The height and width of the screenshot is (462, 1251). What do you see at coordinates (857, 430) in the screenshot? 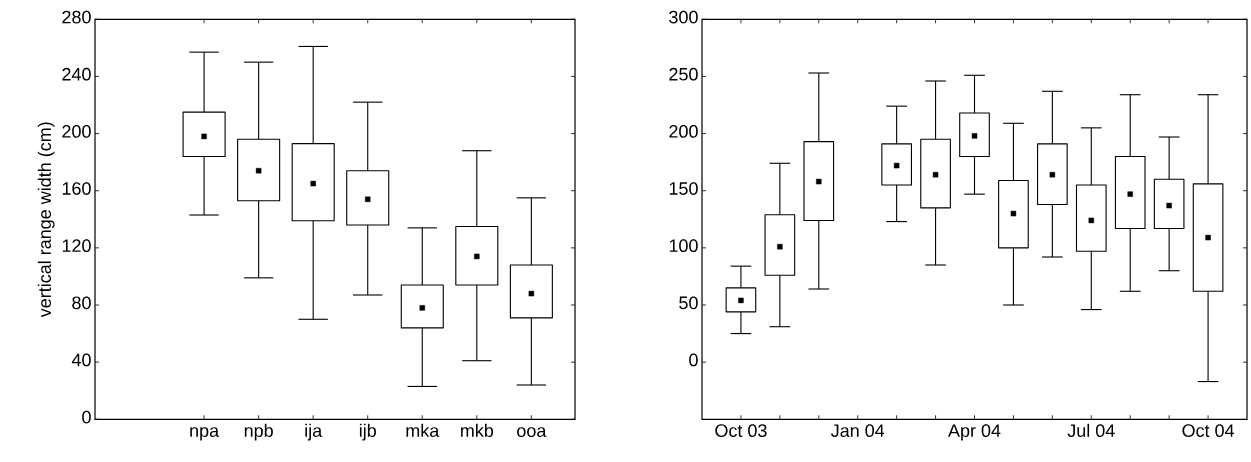
I see `x-tick-label: Jan 04` at bounding box center [857, 430].